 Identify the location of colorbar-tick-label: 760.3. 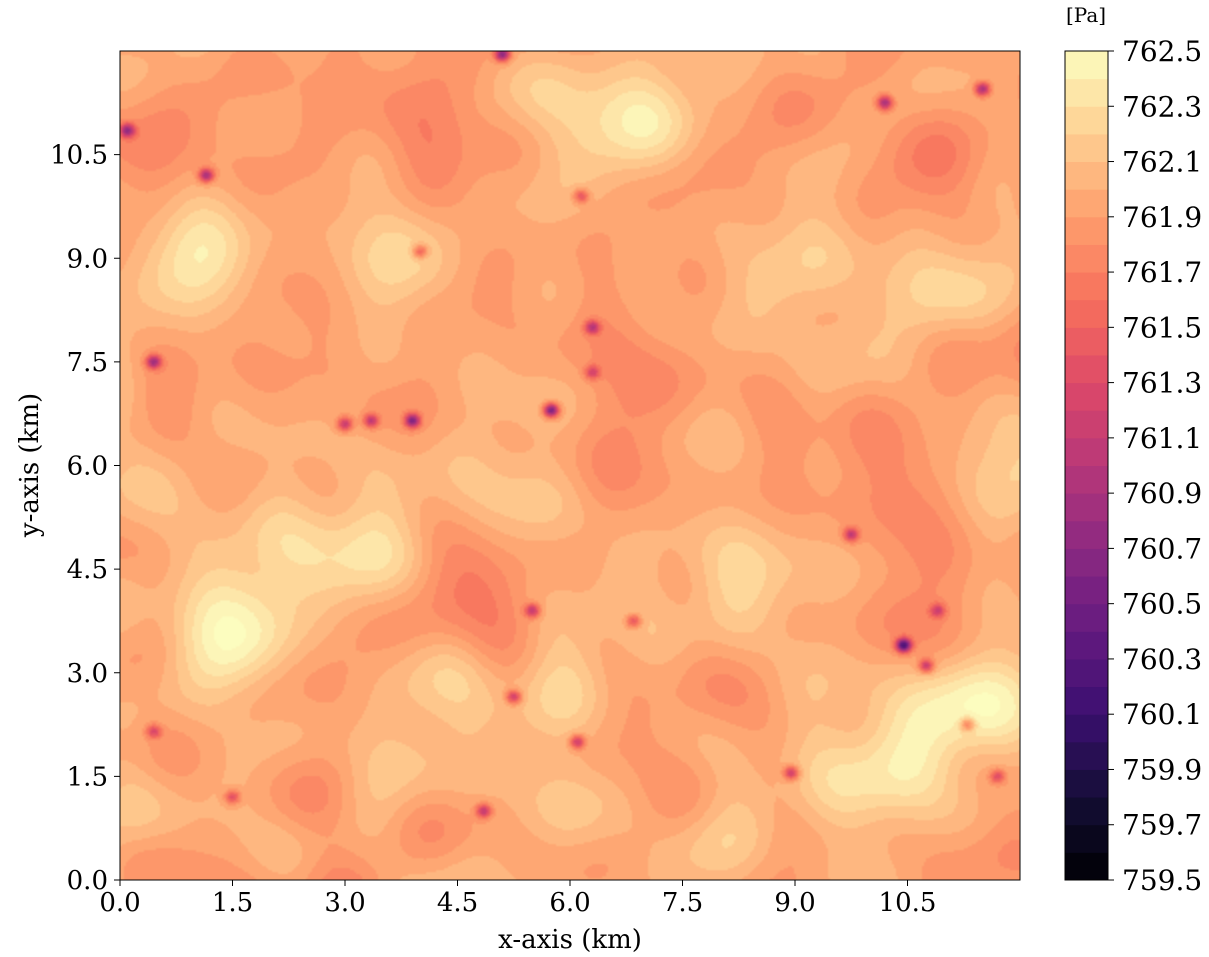
(1162, 659).